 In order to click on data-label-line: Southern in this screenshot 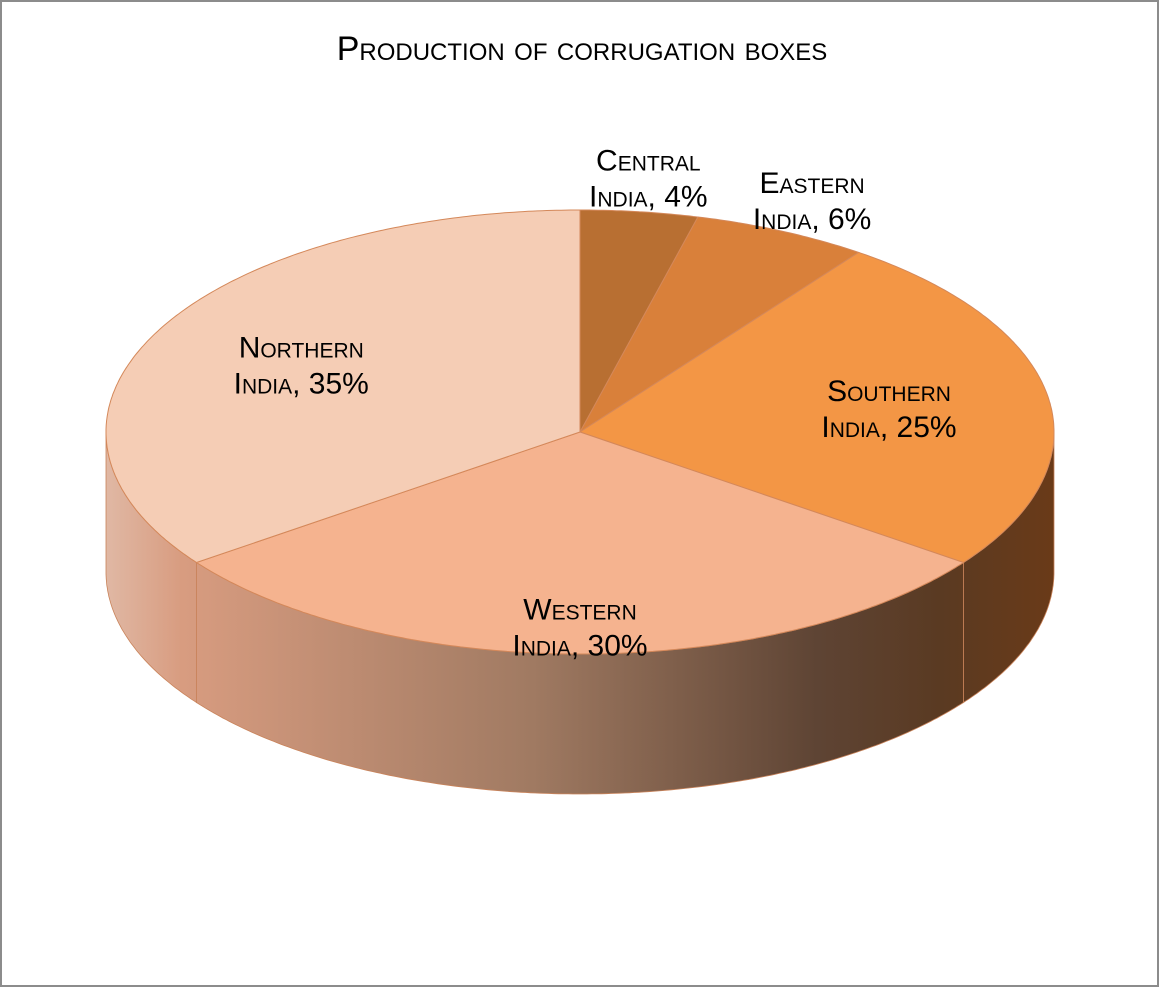, I will do `click(889, 391)`.